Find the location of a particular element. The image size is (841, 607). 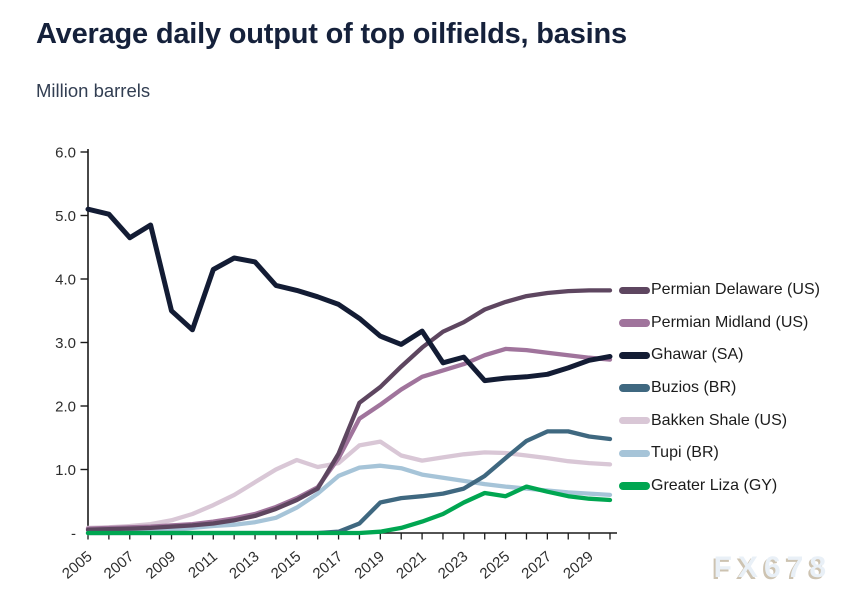

legend-item-tupi: Tupi (BR) is located at coordinates (729, 453).